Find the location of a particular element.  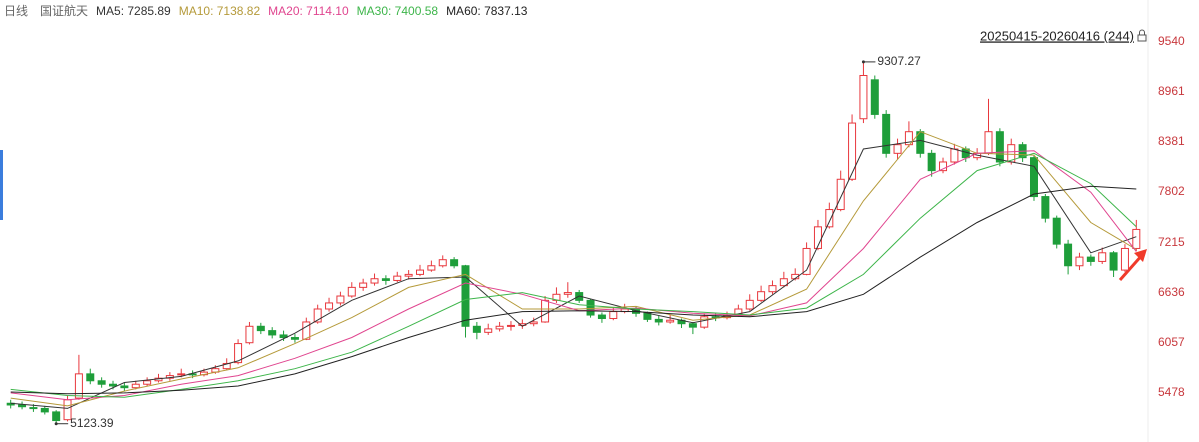

chart-title: 国证航天 is located at coordinates (64, 10).